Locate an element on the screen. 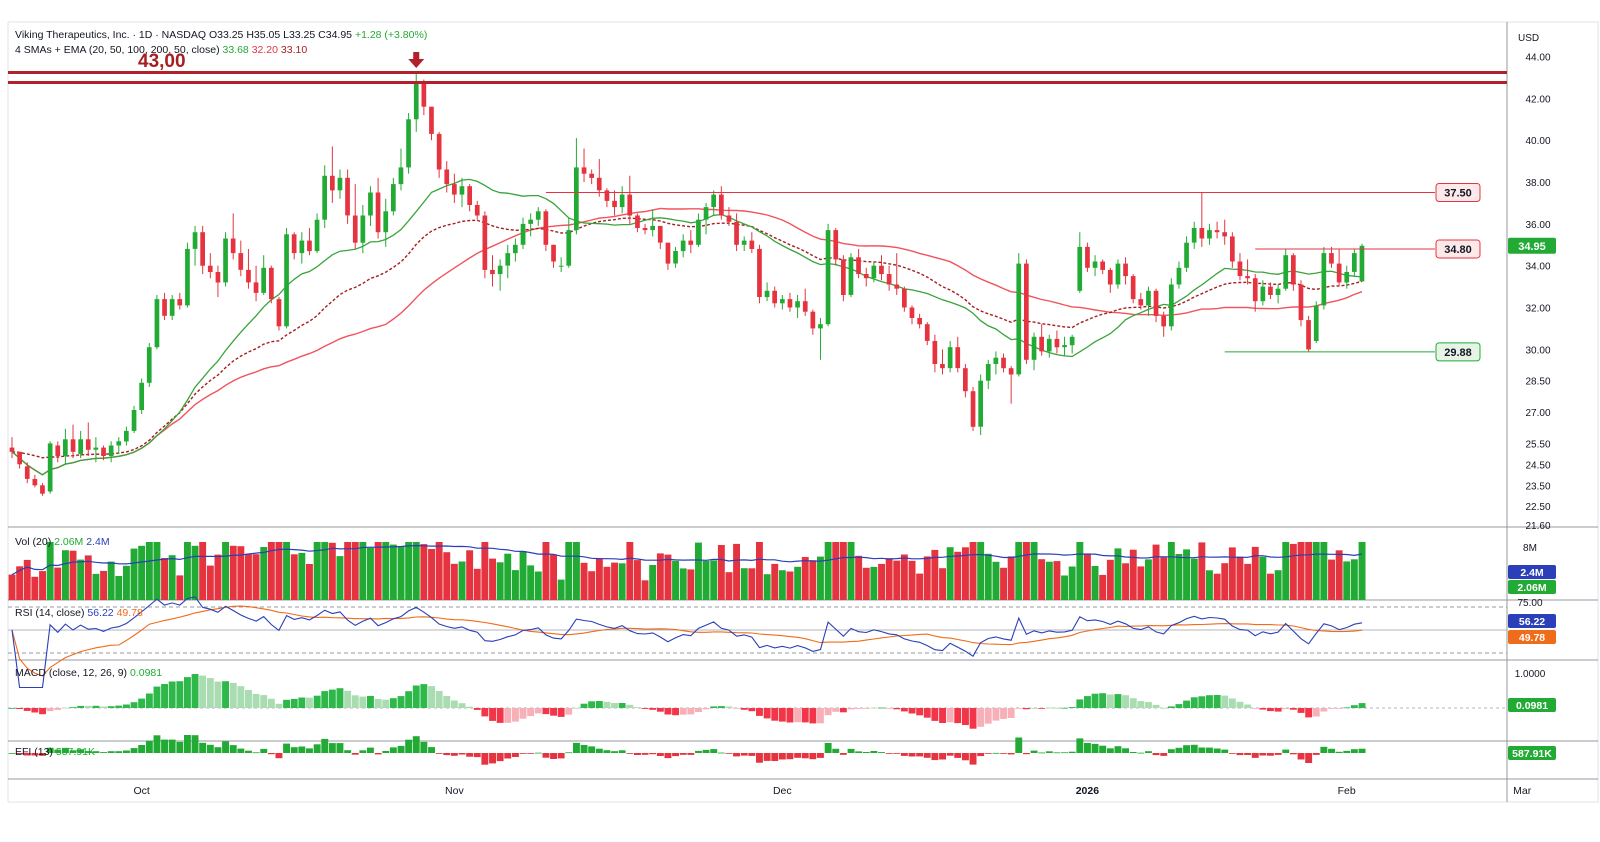  rsi-value-2: 49.78 is located at coordinates (129, 613).